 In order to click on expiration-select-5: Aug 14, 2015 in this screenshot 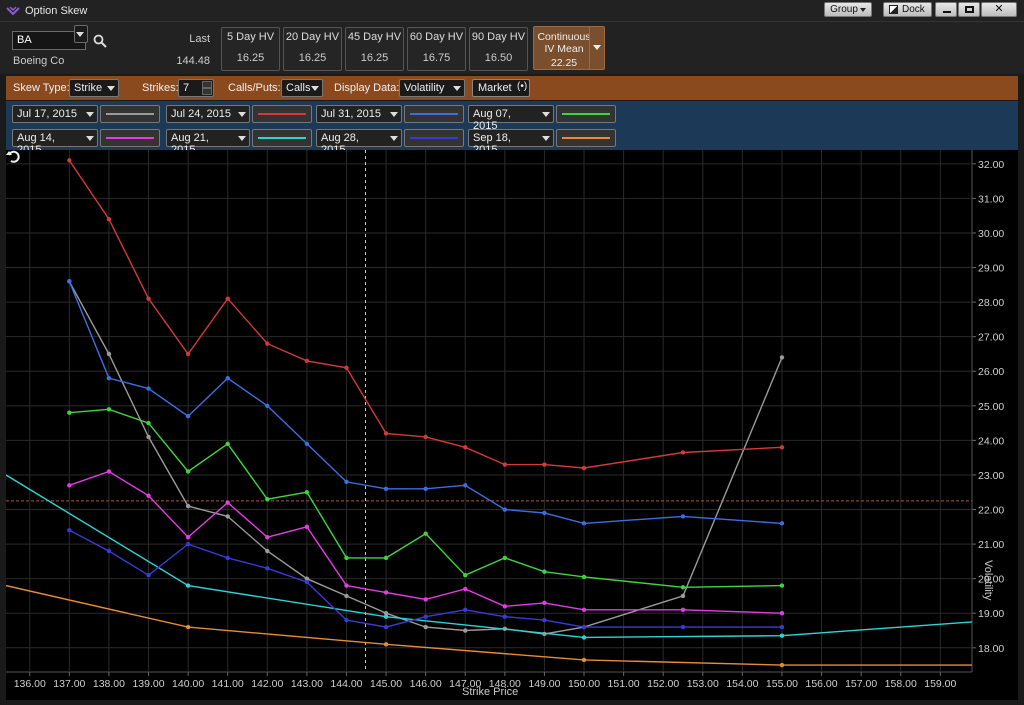, I will do `click(55, 142)`.